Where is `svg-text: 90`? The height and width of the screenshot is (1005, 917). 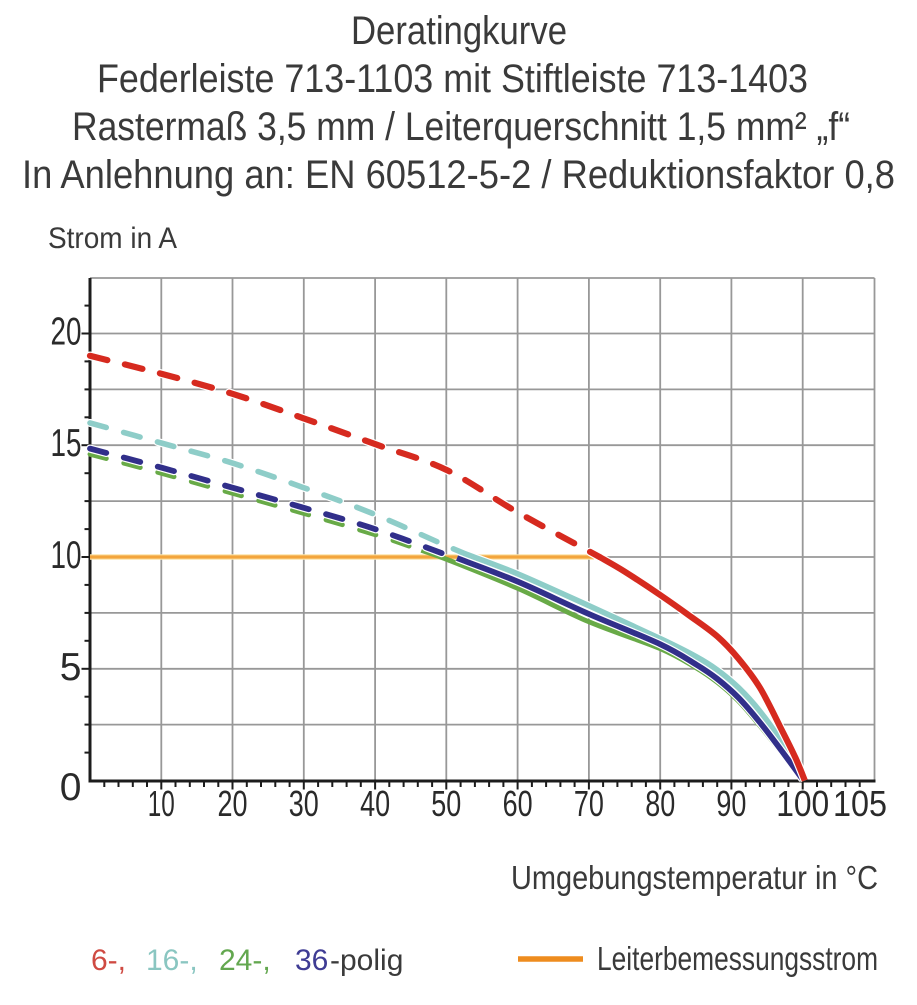 svg-text: 90 is located at coordinates (731, 803).